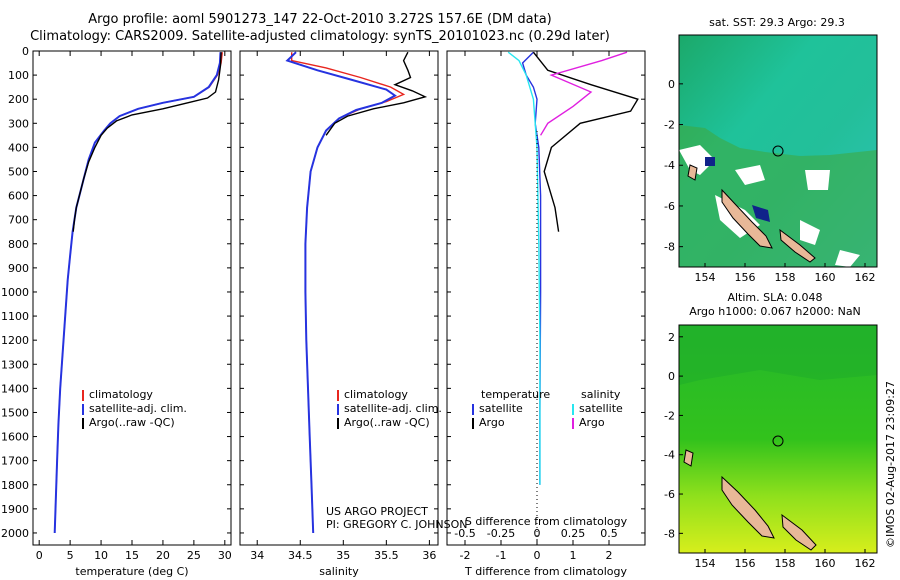 This screenshot has width=900, height=580. I want to click on sla-map-ytick-label: 0, so click(671, 376).